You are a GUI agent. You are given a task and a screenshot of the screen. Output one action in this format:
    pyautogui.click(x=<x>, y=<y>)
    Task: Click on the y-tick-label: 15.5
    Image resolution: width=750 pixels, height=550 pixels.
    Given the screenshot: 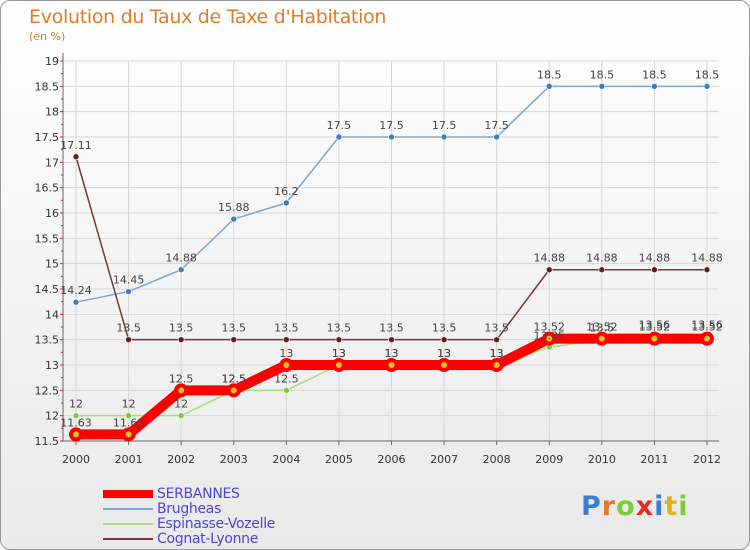 What is the action you would take?
    pyautogui.click(x=47, y=238)
    